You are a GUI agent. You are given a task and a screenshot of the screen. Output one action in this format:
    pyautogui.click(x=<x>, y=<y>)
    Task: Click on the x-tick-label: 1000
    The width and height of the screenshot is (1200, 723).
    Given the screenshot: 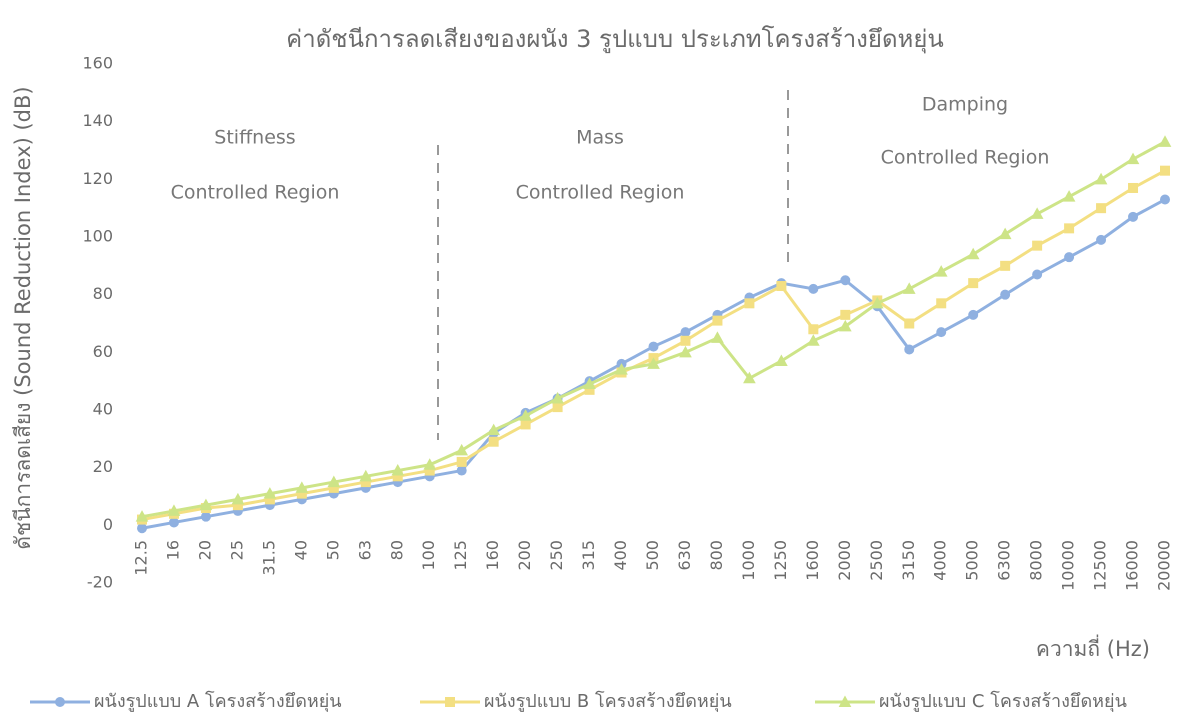 What is the action you would take?
    pyautogui.click(x=748, y=560)
    